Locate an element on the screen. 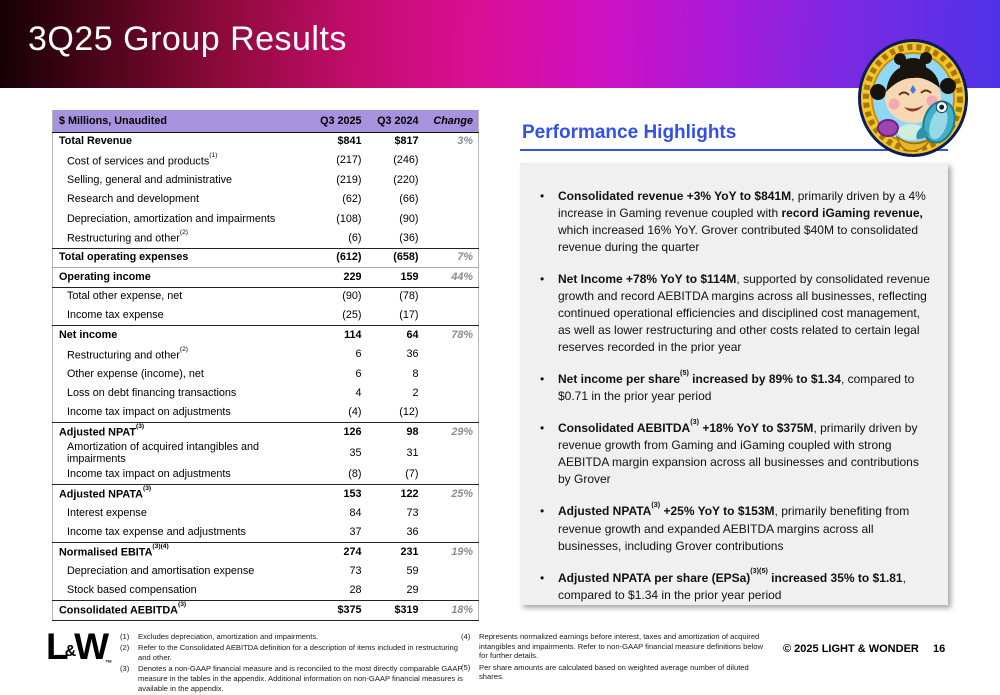 The width and height of the screenshot is (1000, 695). footnote-number: (5) is located at coordinates (466, 667).